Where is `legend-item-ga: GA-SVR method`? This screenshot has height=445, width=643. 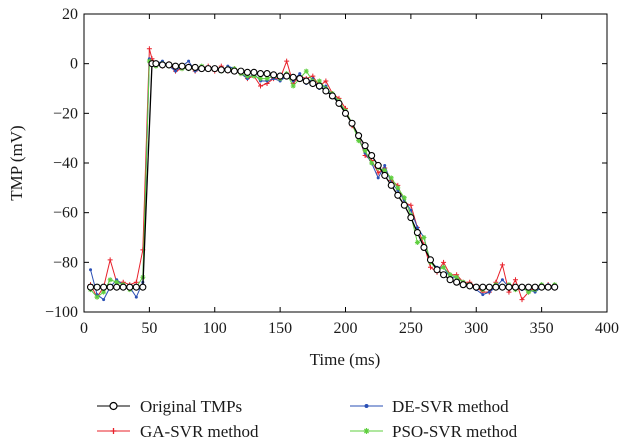 legend-item-ga: GA-SVR method is located at coordinates (178, 431).